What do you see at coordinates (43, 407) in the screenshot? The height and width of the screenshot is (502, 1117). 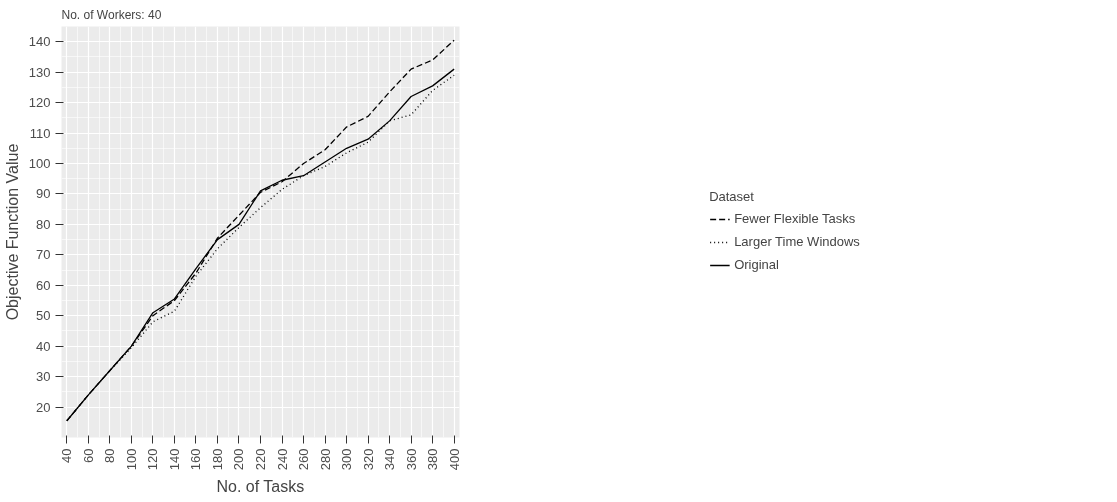 I see `y-tick-label: 20` at bounding box center [43, 407].